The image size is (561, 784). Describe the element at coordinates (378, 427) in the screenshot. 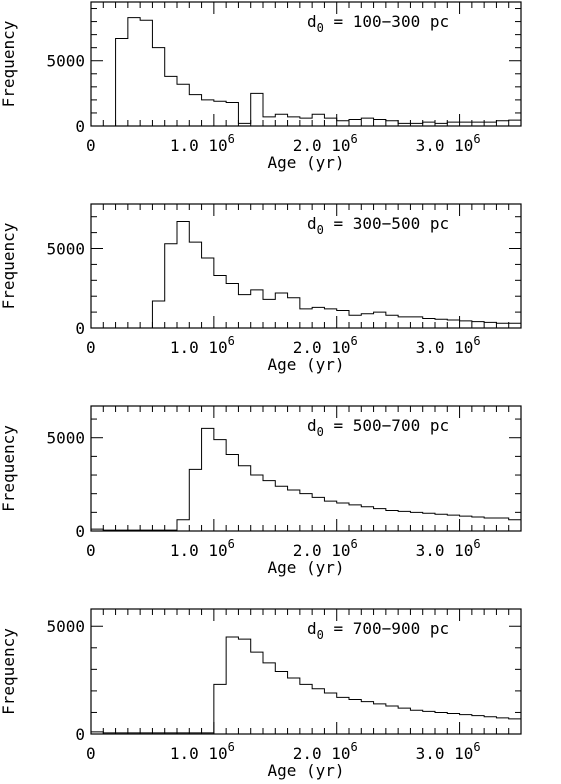

I see `distance-annotation: d0 = 500−700 pc` at that location.